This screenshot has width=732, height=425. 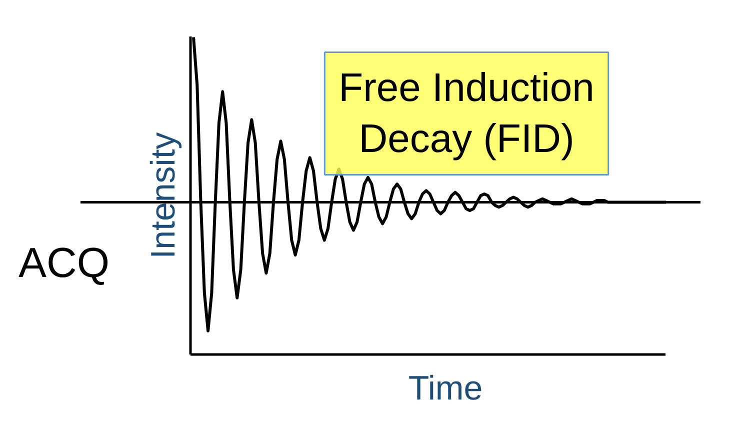 What do you see at coordinates (466, 113) in the screenshot?
I see `annotation: Free Induction Decay (FID)` at bounding box center [466, 113].